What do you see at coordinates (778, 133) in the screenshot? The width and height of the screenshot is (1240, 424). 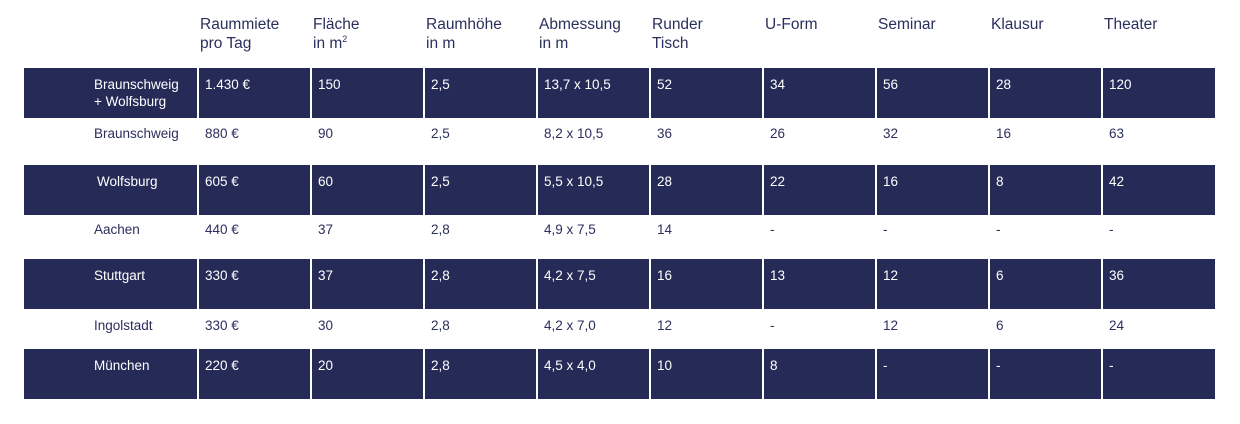 I see `cell-u-form: 26` at bounding box center [778, 133].